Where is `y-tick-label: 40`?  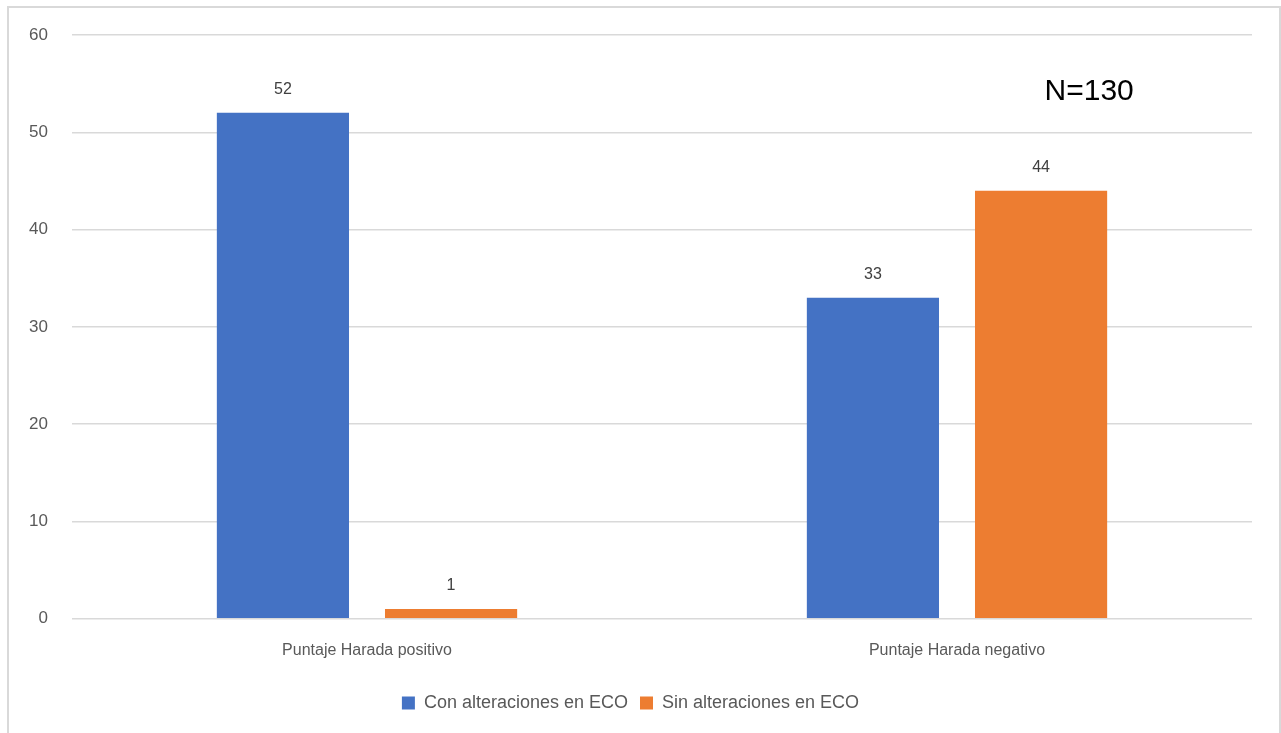 y-tick-label: 40 is located at coordinates (38, 229).